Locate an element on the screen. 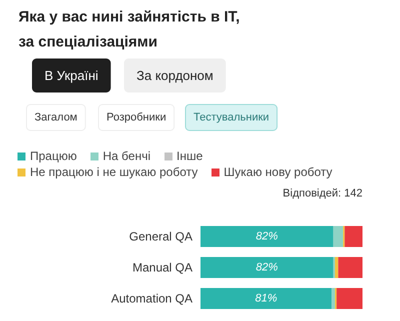  data-label: 81% is located at coordinates (266, 298).